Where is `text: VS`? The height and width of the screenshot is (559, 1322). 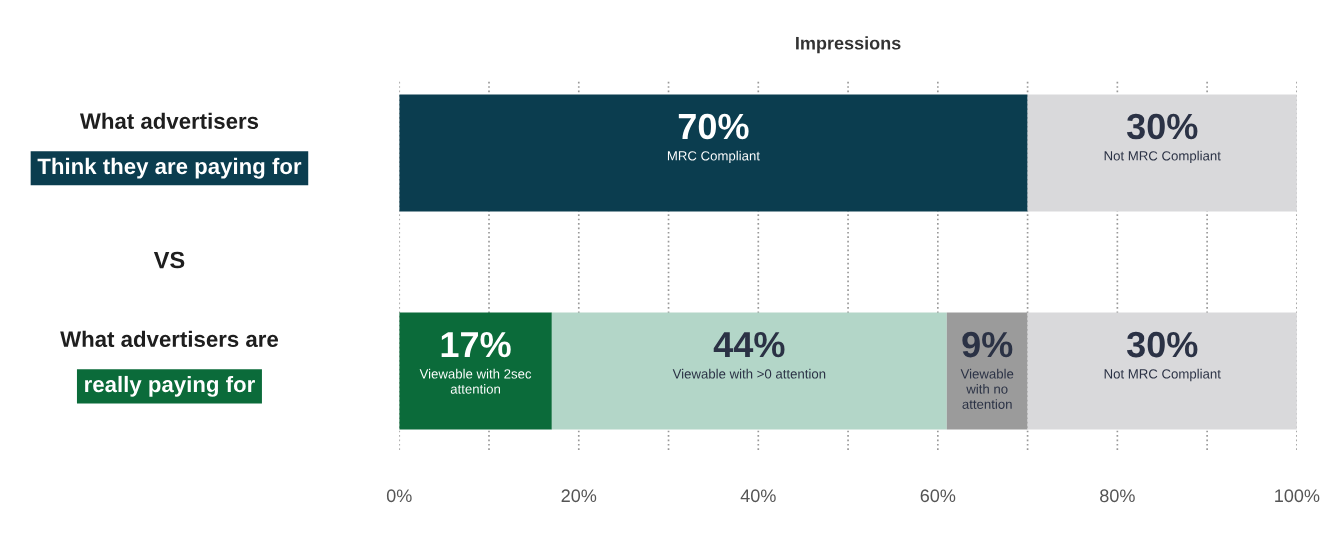
text: VS is located at coordinates (169, 260).